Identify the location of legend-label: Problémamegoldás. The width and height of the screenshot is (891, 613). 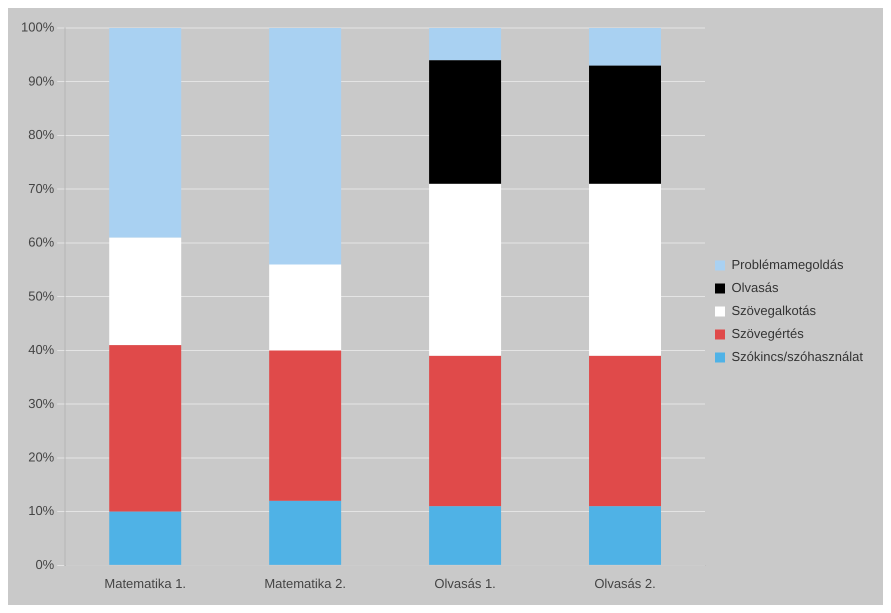
(787, 264).